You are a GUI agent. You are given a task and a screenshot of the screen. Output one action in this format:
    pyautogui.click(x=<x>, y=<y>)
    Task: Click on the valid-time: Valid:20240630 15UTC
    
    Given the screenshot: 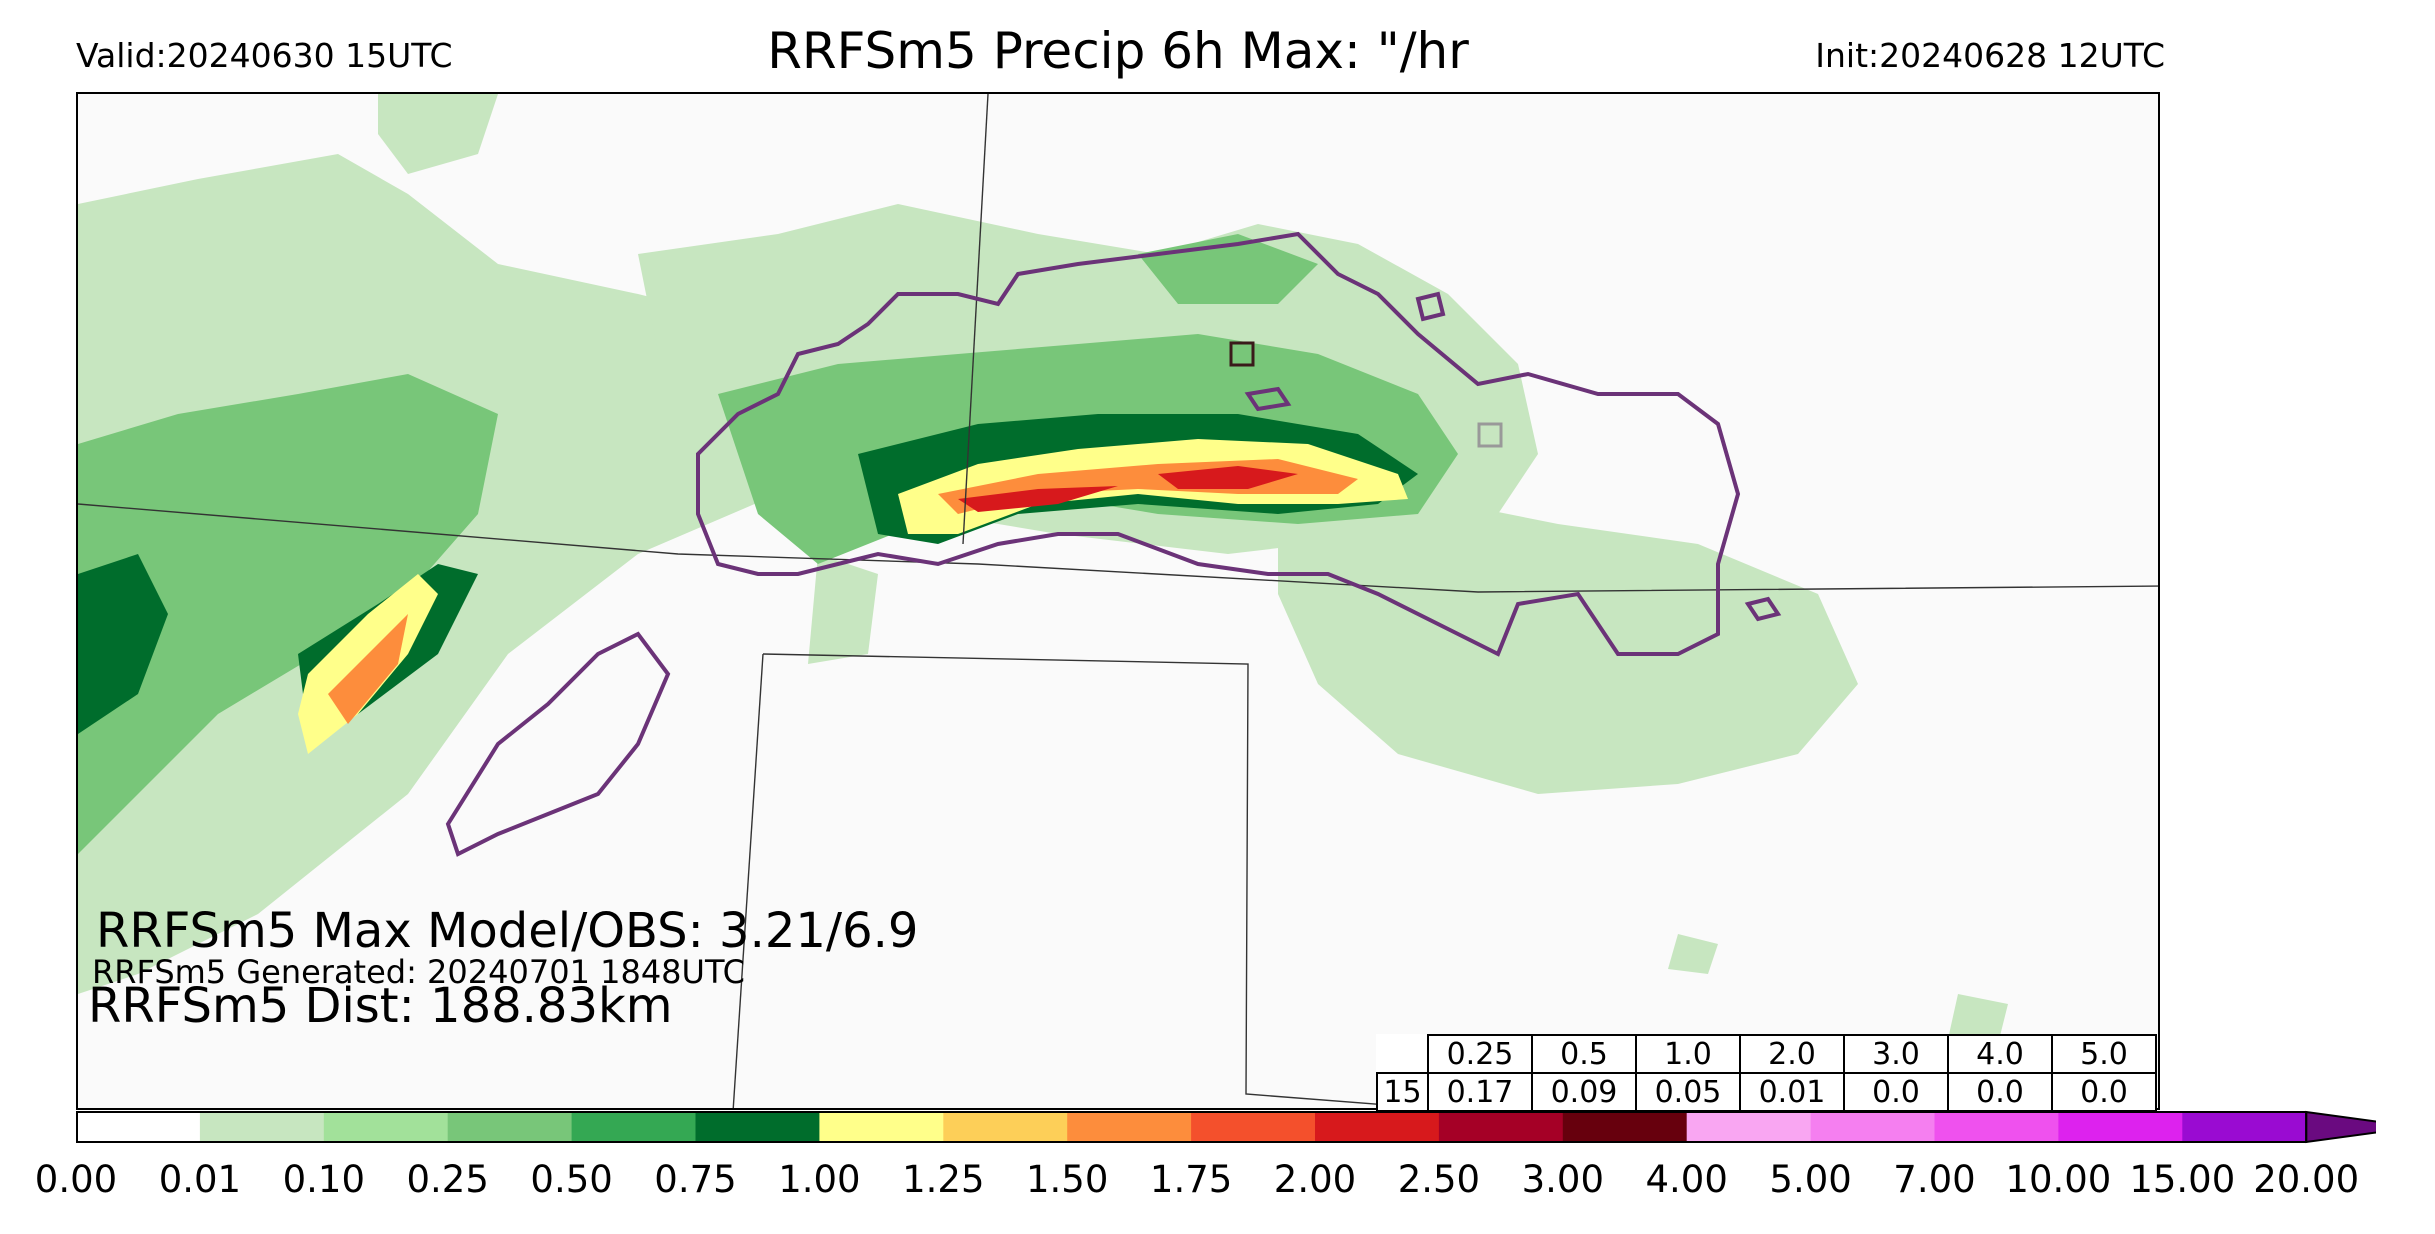 What is the action you would take?
    pyautogui.click(x=264, y=55)
    